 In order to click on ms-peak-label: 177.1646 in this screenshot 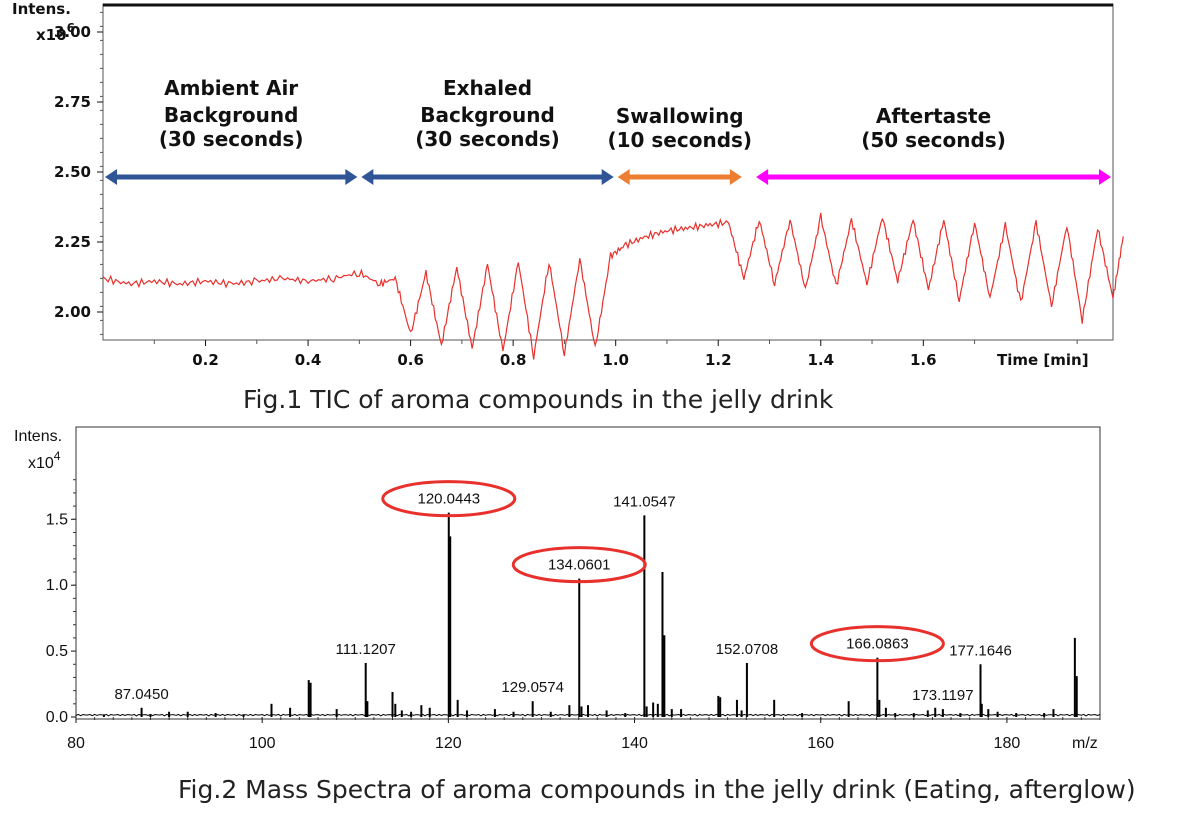, I will do `click(980, 650)`.